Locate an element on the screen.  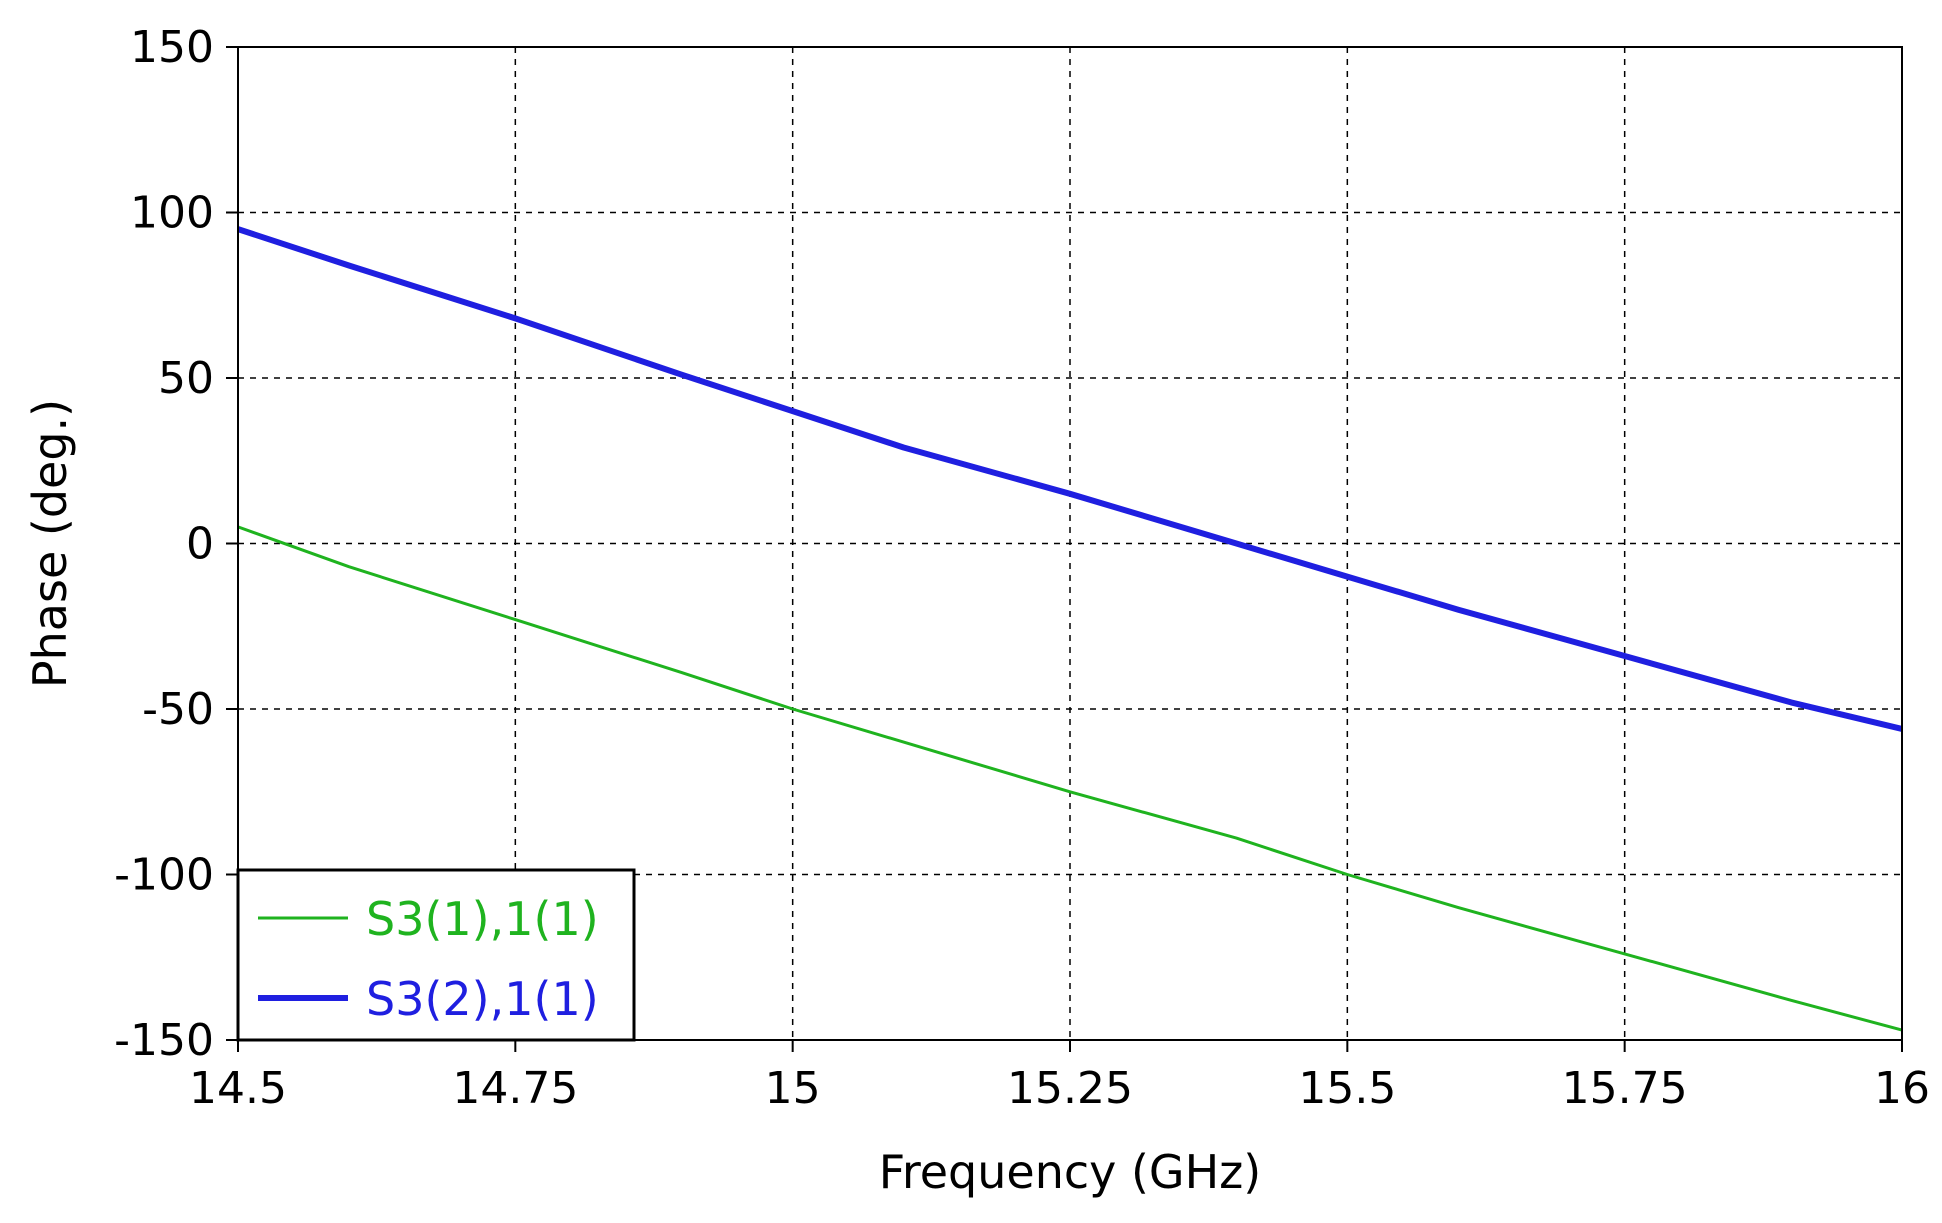
y-tick-label: 0 is located at coordinates (200, 544).